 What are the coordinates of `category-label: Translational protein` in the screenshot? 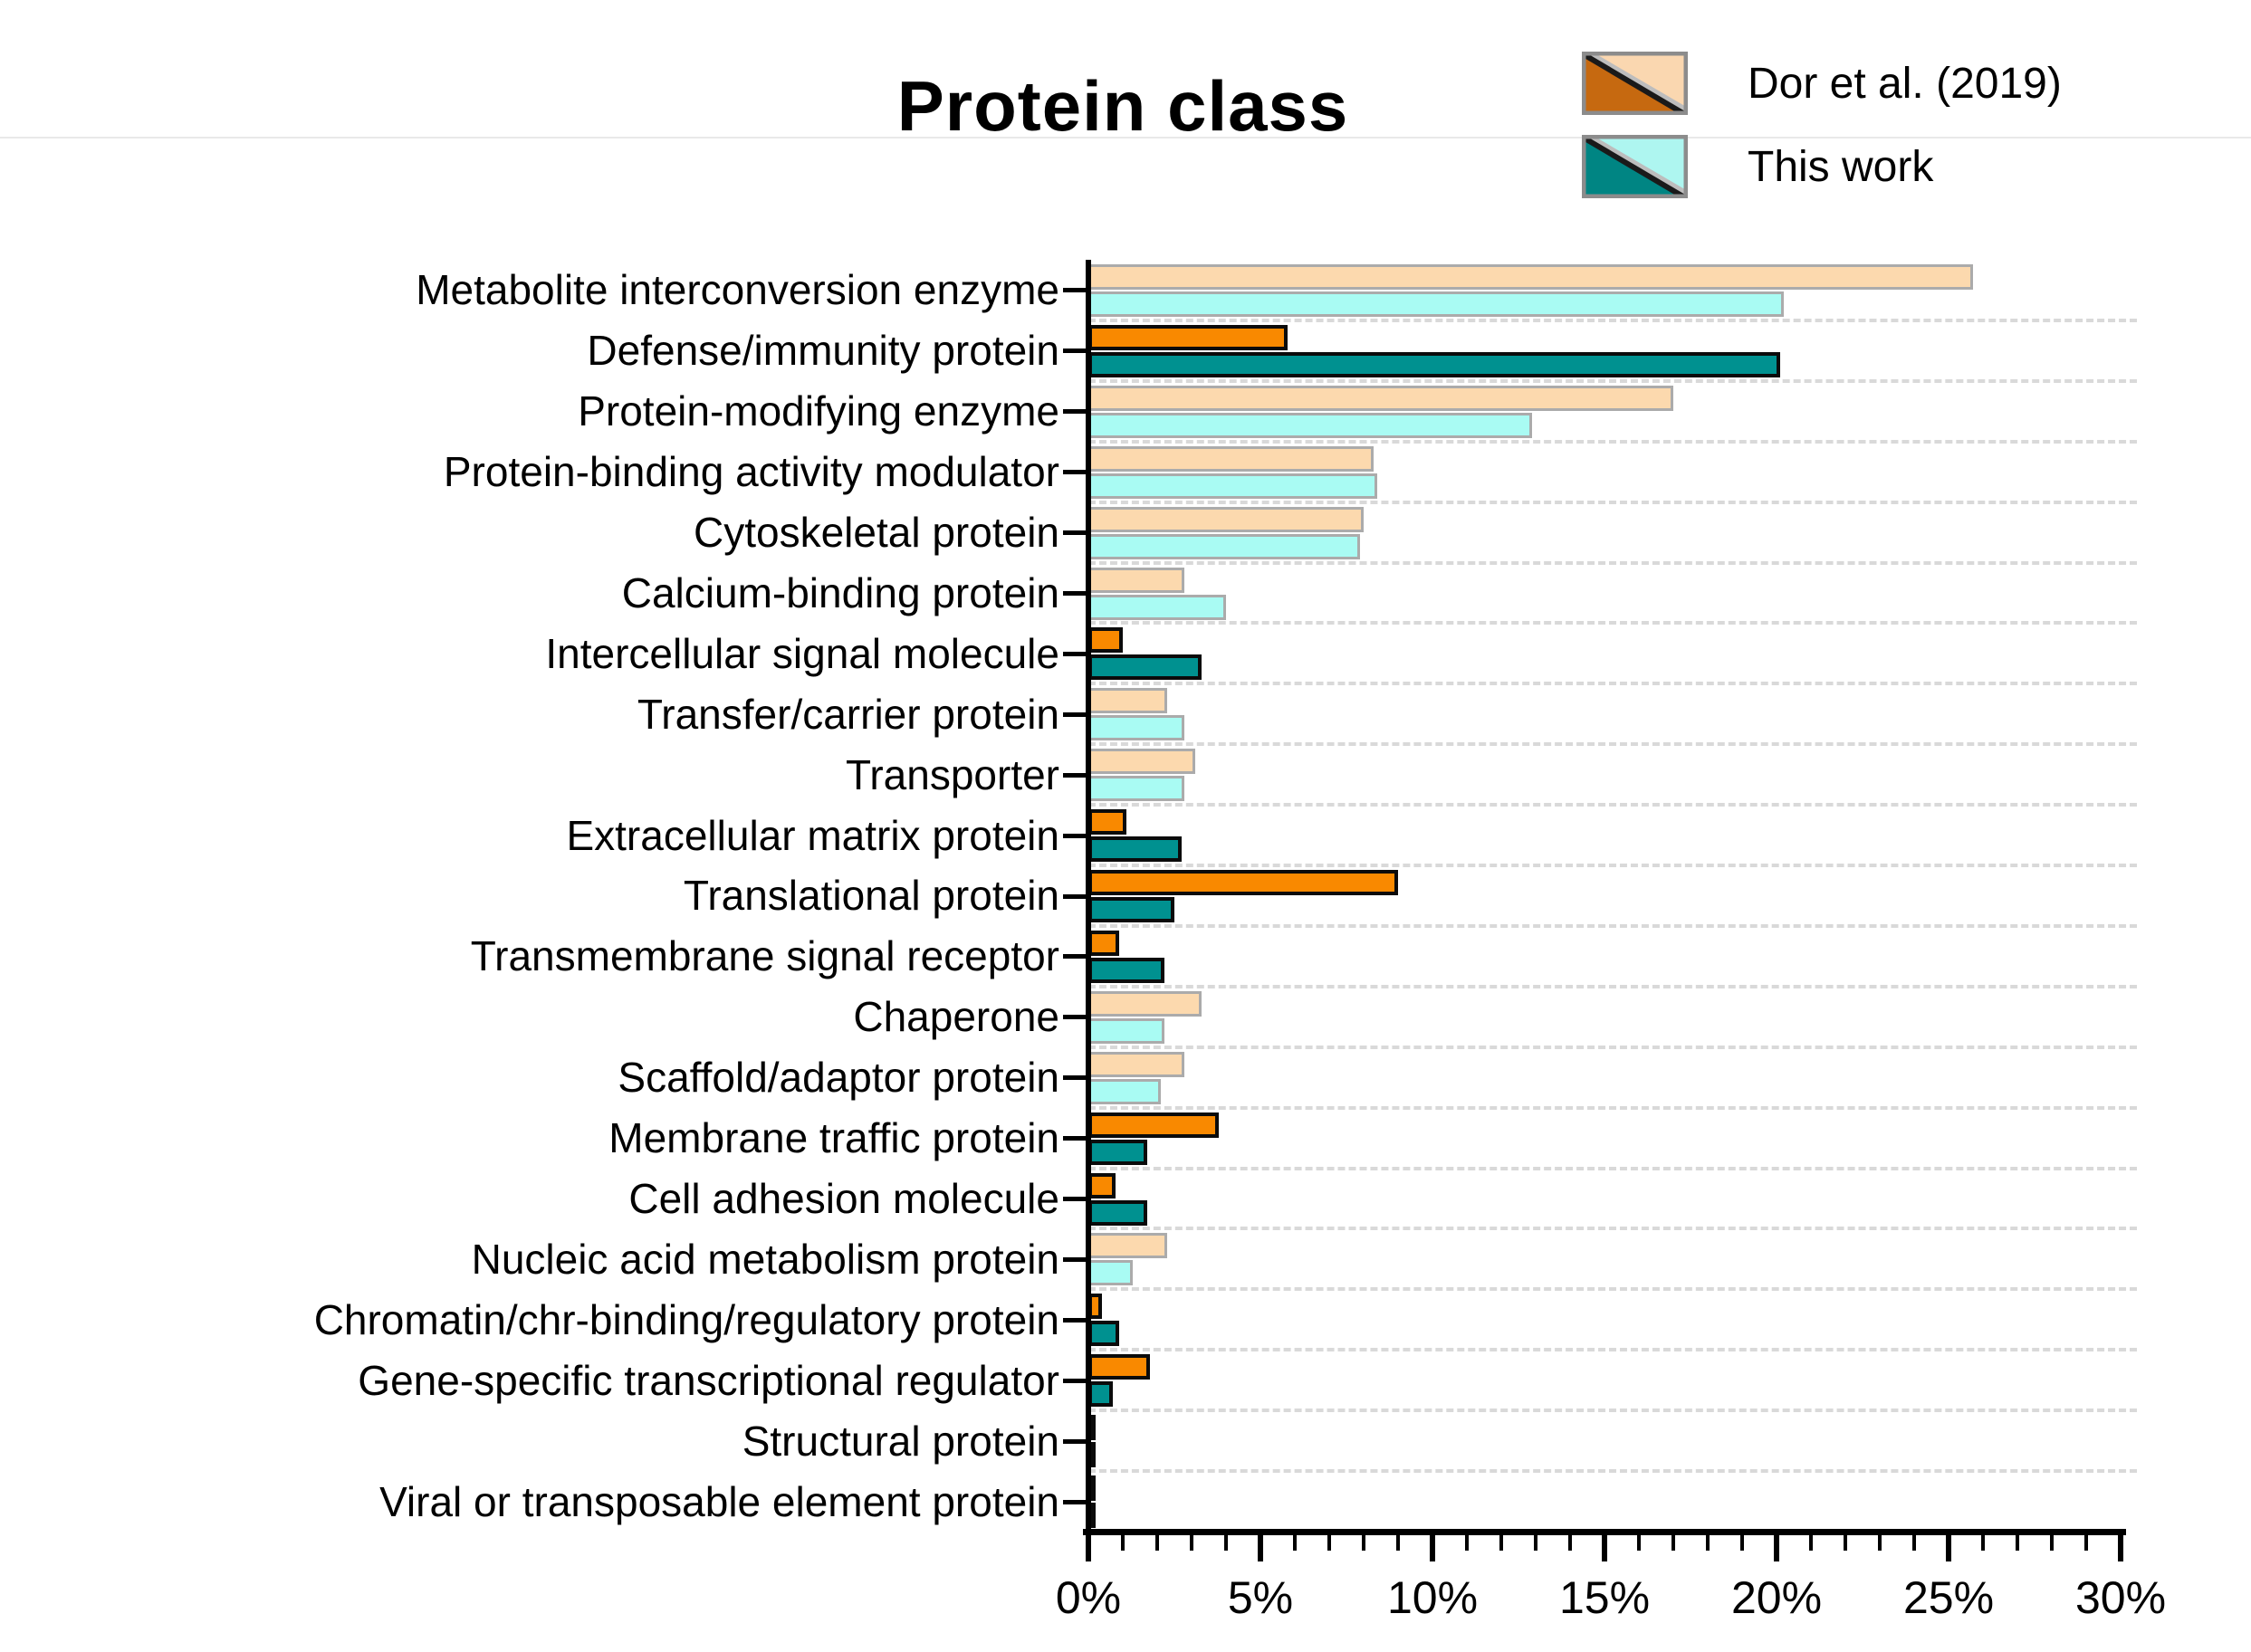 It's located at (871, 896).